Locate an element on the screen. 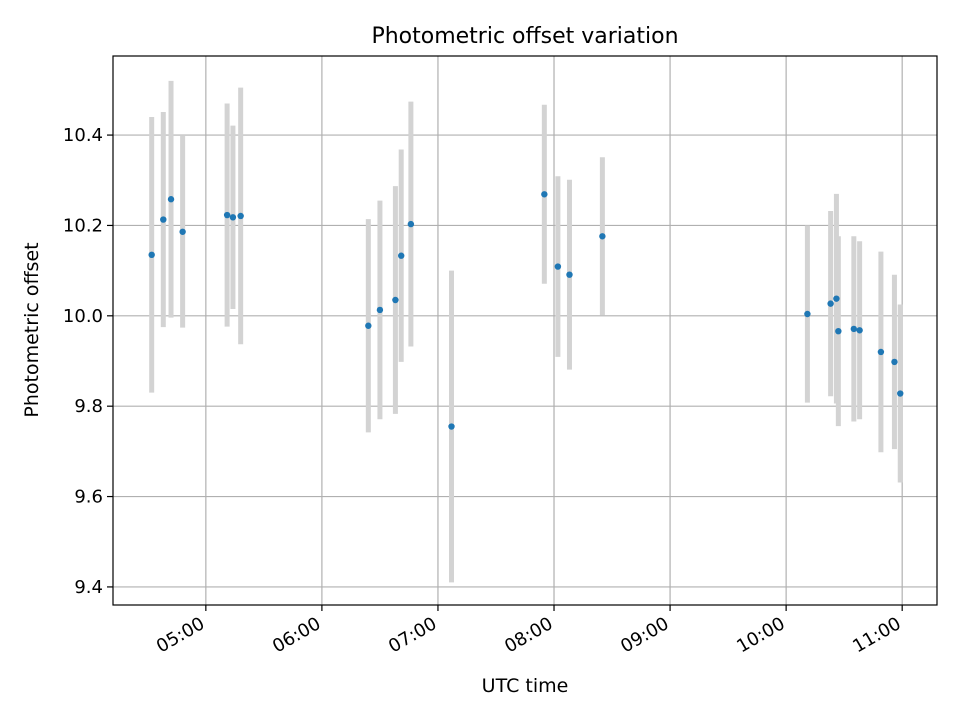 The height and width of the screenshot is (720, 960). y-tick-label: 10.0 is located at coordinates (83, 316).